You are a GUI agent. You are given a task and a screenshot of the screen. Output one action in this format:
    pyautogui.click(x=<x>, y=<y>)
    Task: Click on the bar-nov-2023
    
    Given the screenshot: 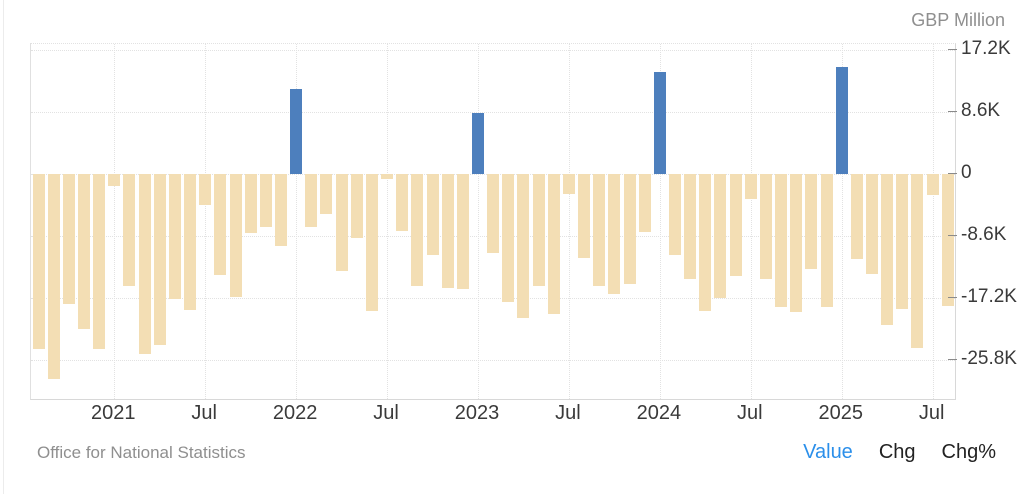 What is the action you would take?
    pyautogui.click(x=629, y=229)
    